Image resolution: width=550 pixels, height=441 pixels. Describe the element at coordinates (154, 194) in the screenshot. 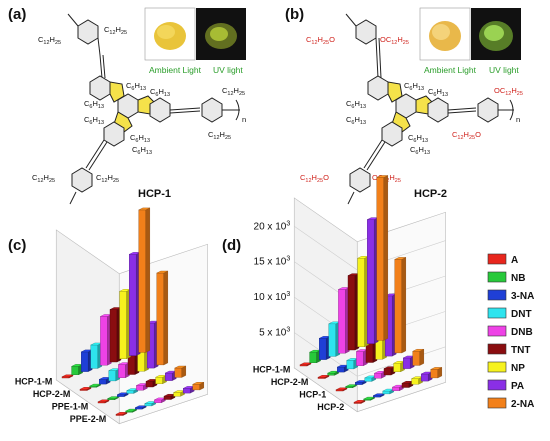

I see `compound-name-hcp-1: HCP-1` at that location.